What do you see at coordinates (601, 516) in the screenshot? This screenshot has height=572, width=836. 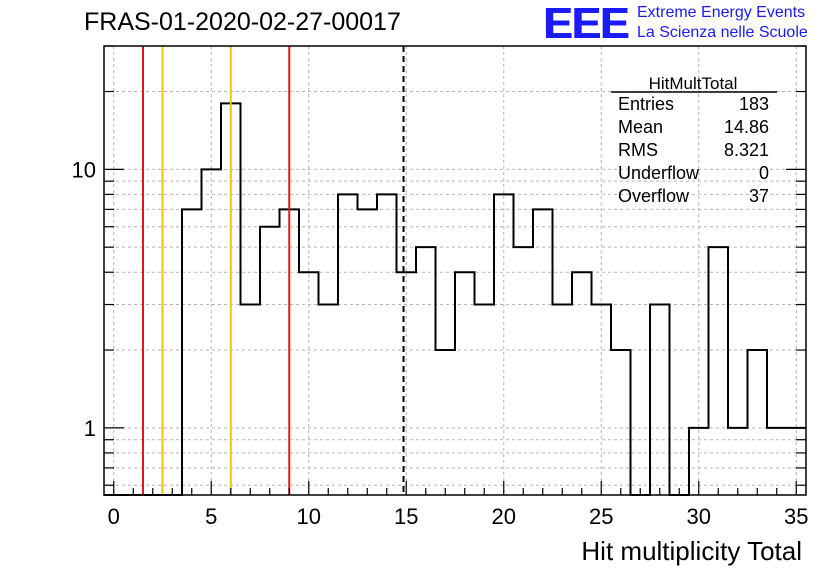 I see `x-tick-label: 25` at bounding box center [601, 516].